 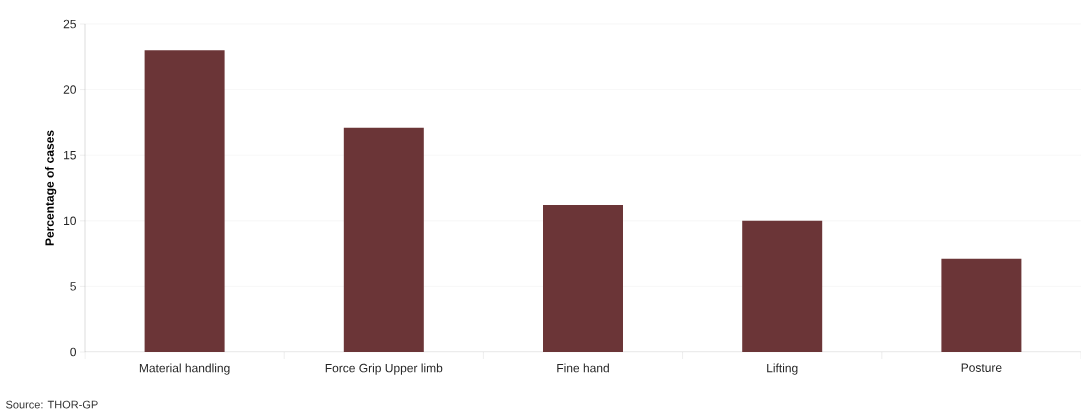 I want to click on x-tick-label: Material handling, so click(x=184, y=369).